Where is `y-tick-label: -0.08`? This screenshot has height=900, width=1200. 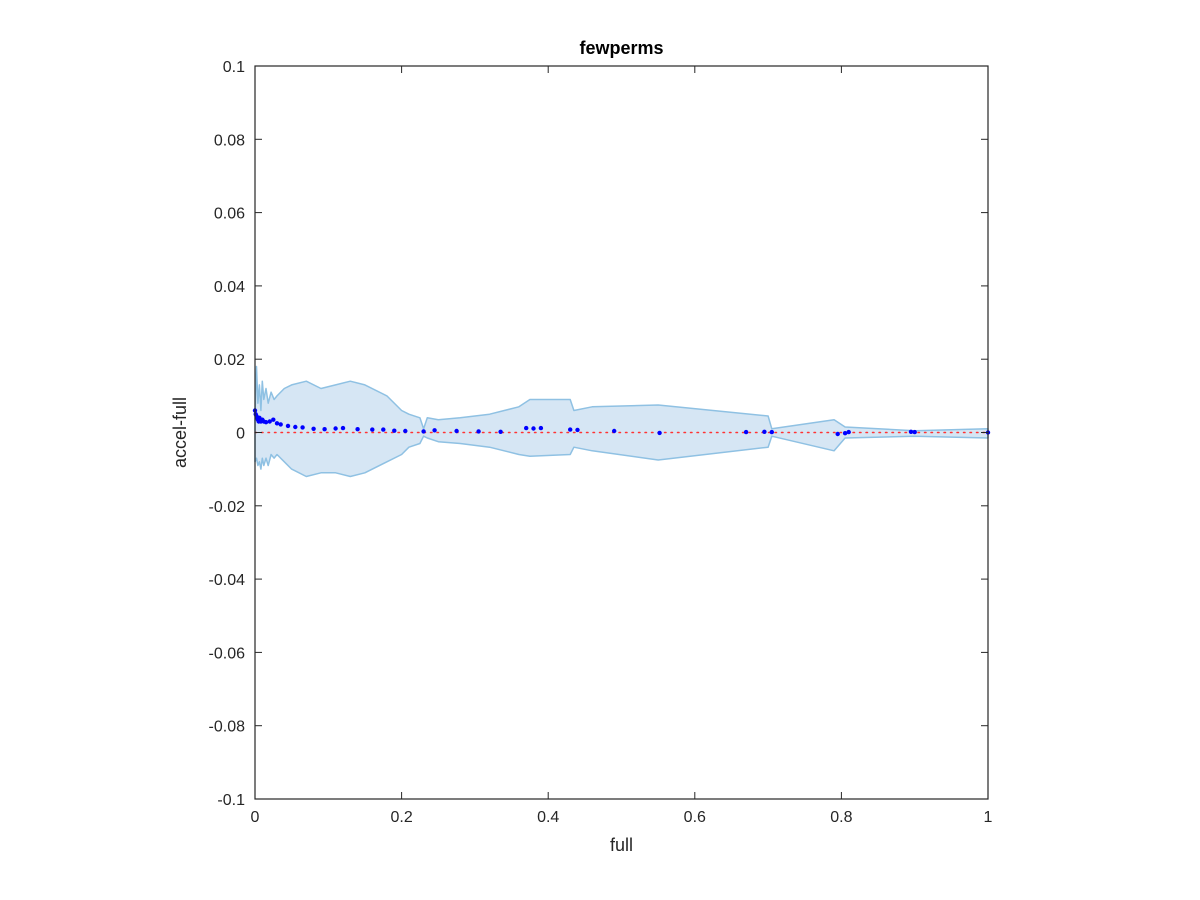 y-tick-label: -0.08 is located at coordinates (227, 727).